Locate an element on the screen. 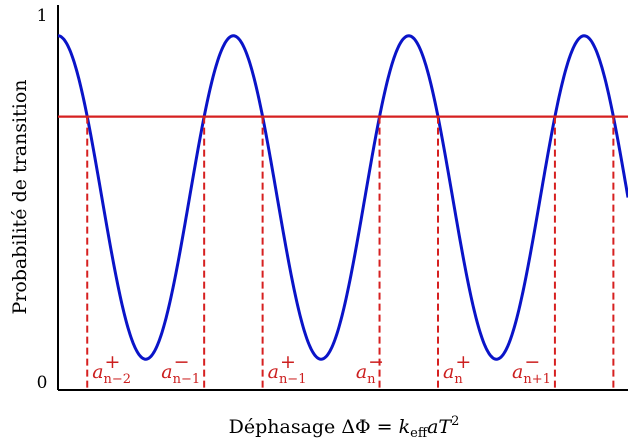 The image size is (628, 443). crossing-label-subscript: n+1 is located at coordinates (537, 379).